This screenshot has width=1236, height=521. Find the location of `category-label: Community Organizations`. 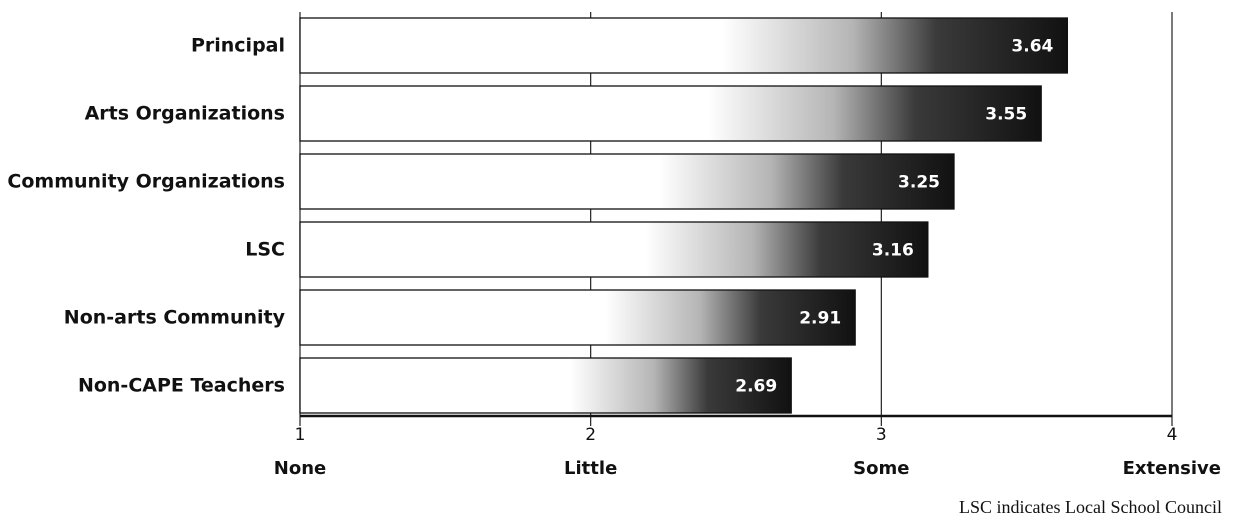

category-label: Community Organizations is located at coordinates (146, 182).